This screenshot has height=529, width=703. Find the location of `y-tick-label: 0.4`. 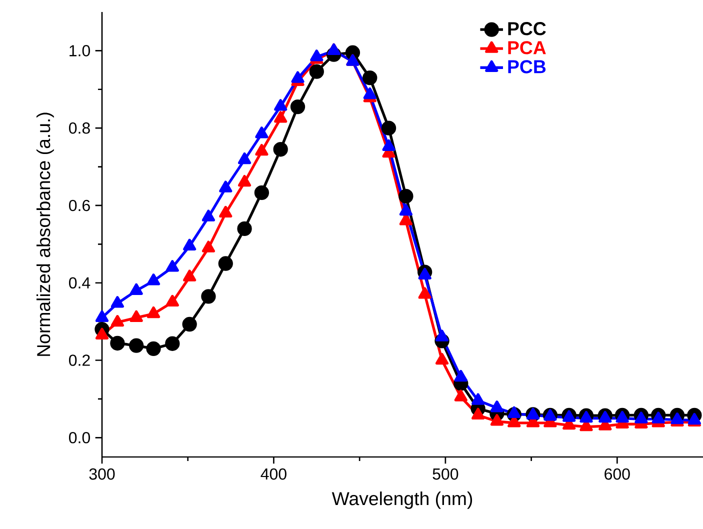

y-tick-label: 0.4 is located at coordinates (79, 283).